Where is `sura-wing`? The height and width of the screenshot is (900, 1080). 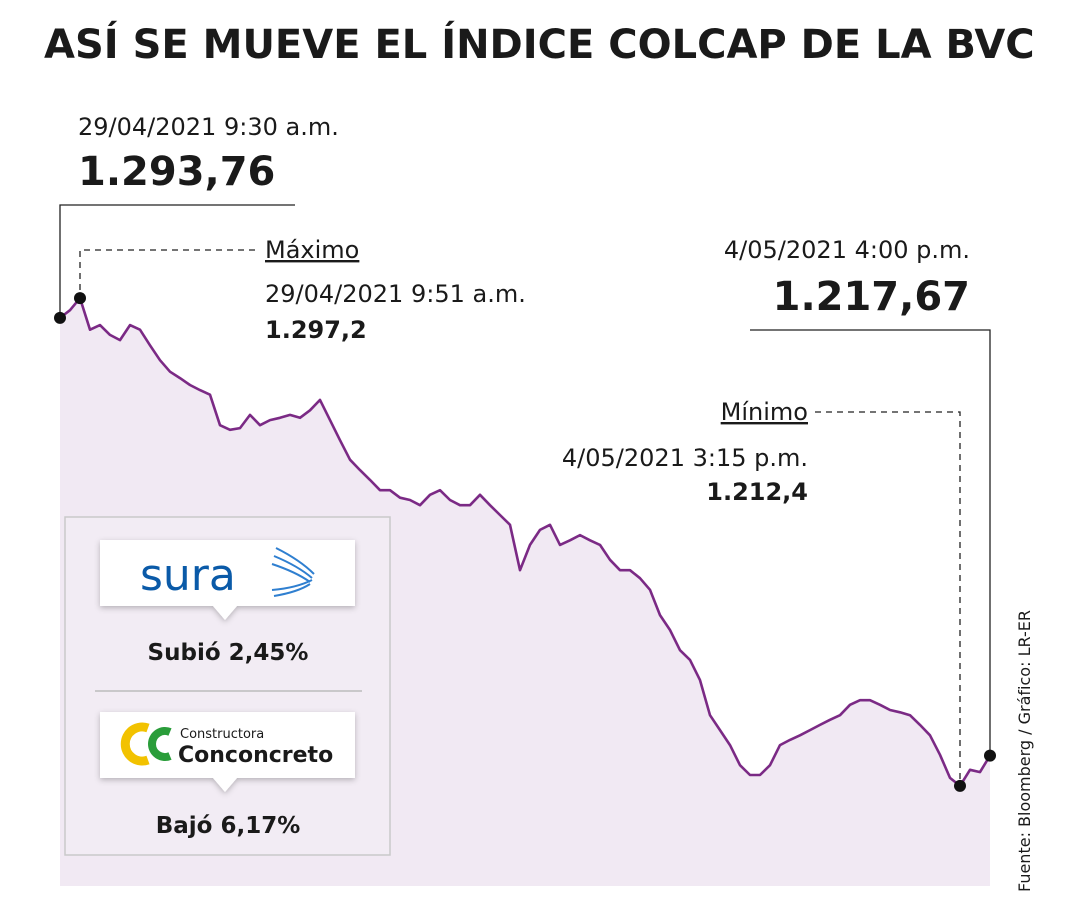 sura-wing is located at coordinates (293, 572).